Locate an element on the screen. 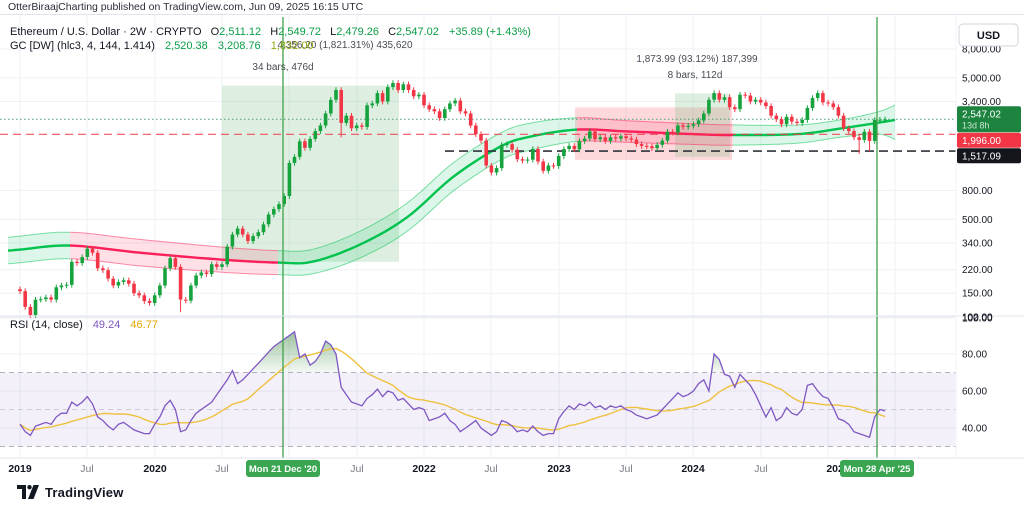  price-axis-badge: 1,517.09 is located at coordinates (989, 156).